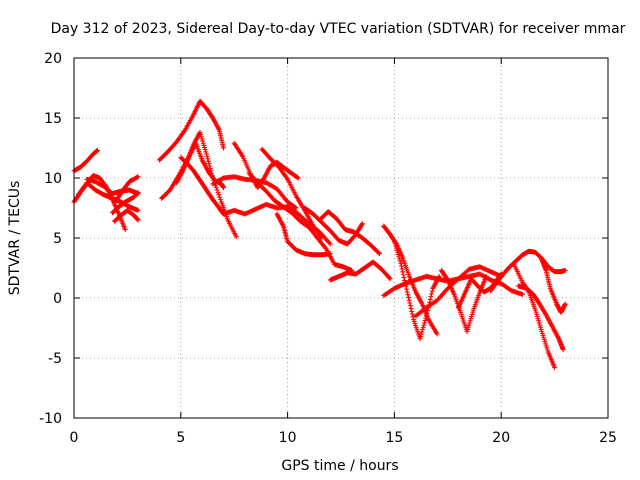 The width and height of the screenshot is (640, 480). I want to click on x-tick-label: 25, so click(608, 438).